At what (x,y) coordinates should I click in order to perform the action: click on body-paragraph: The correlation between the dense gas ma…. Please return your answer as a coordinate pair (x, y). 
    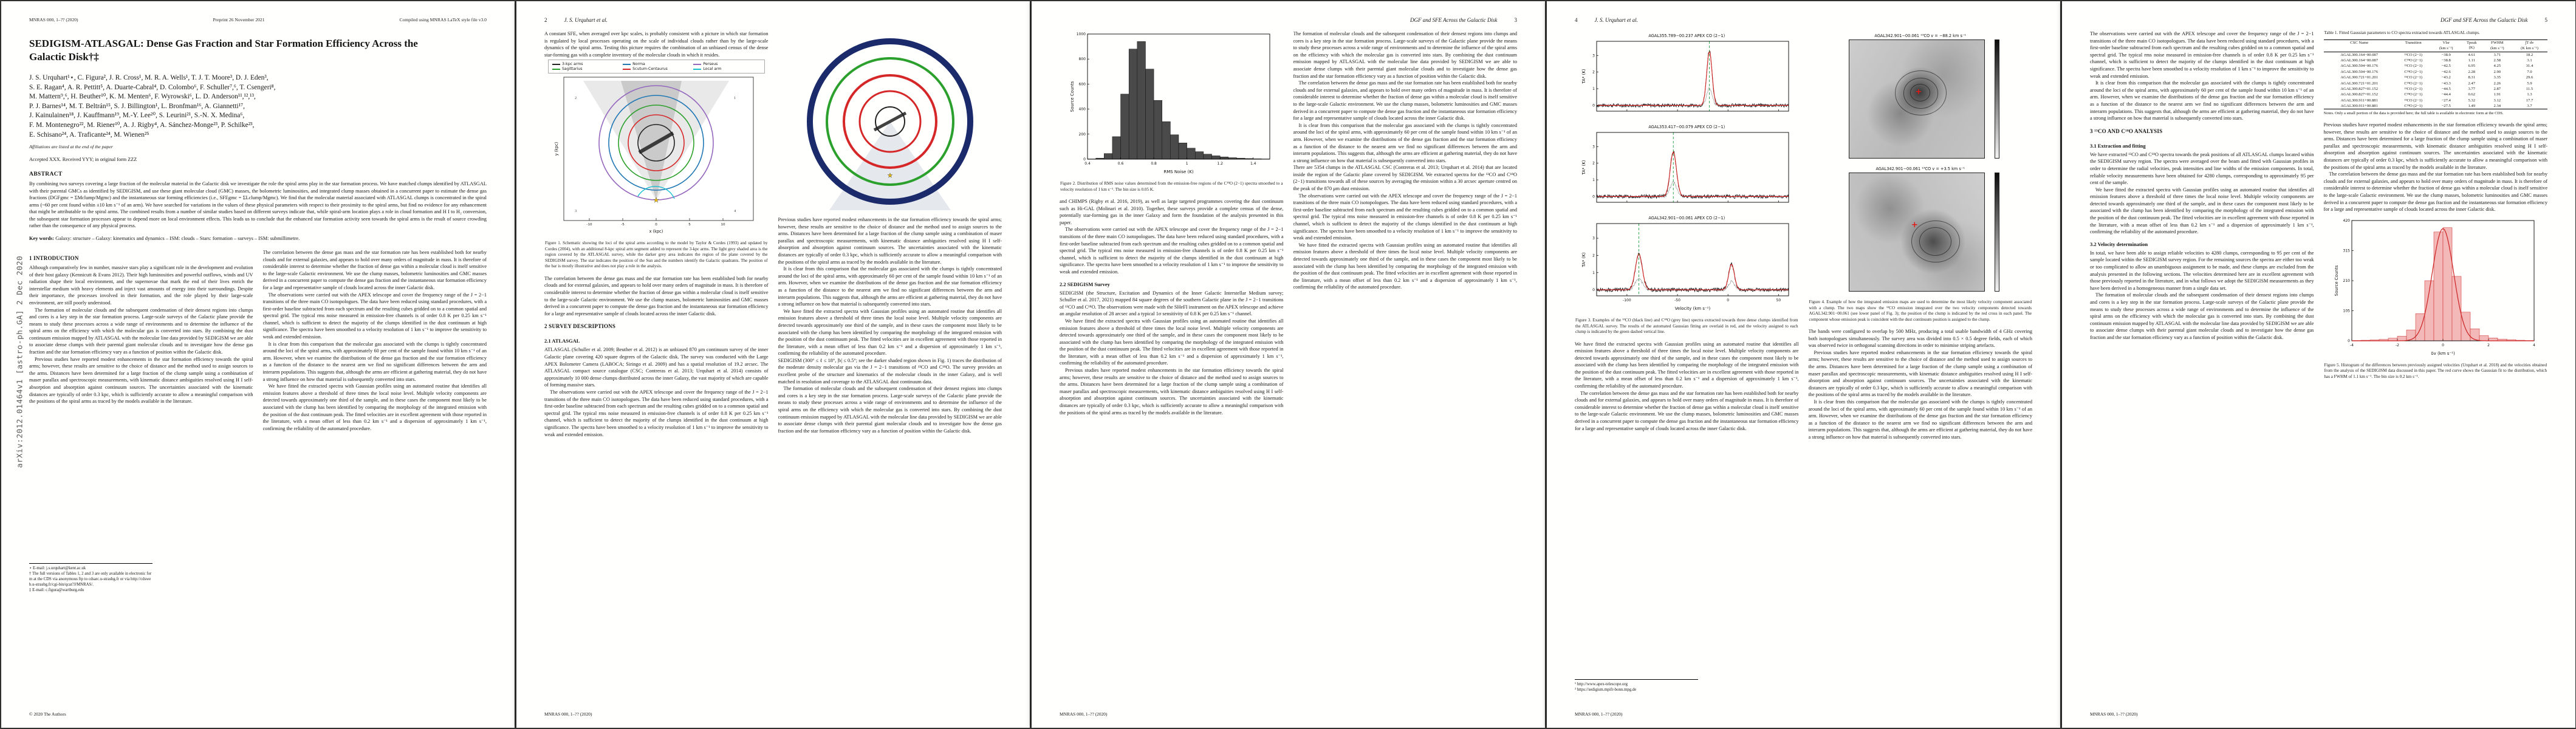
    Looking at the image, I should click on (1687, 411).